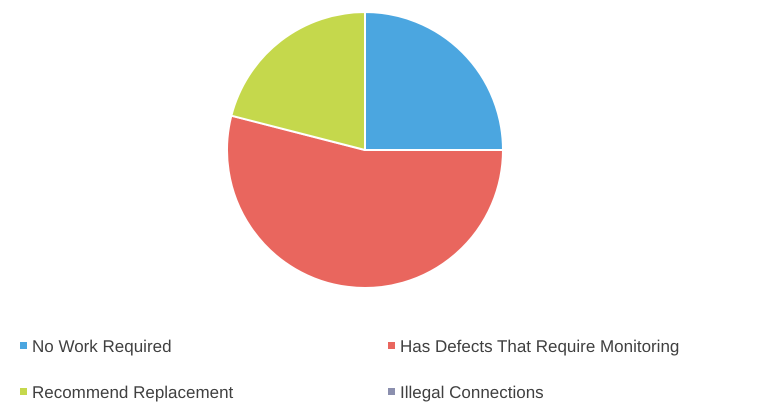 The height and width of the screenshot is (410, 778). I want to click on legend-label: Has Defects That Require Monitoring, so click(540, 346).